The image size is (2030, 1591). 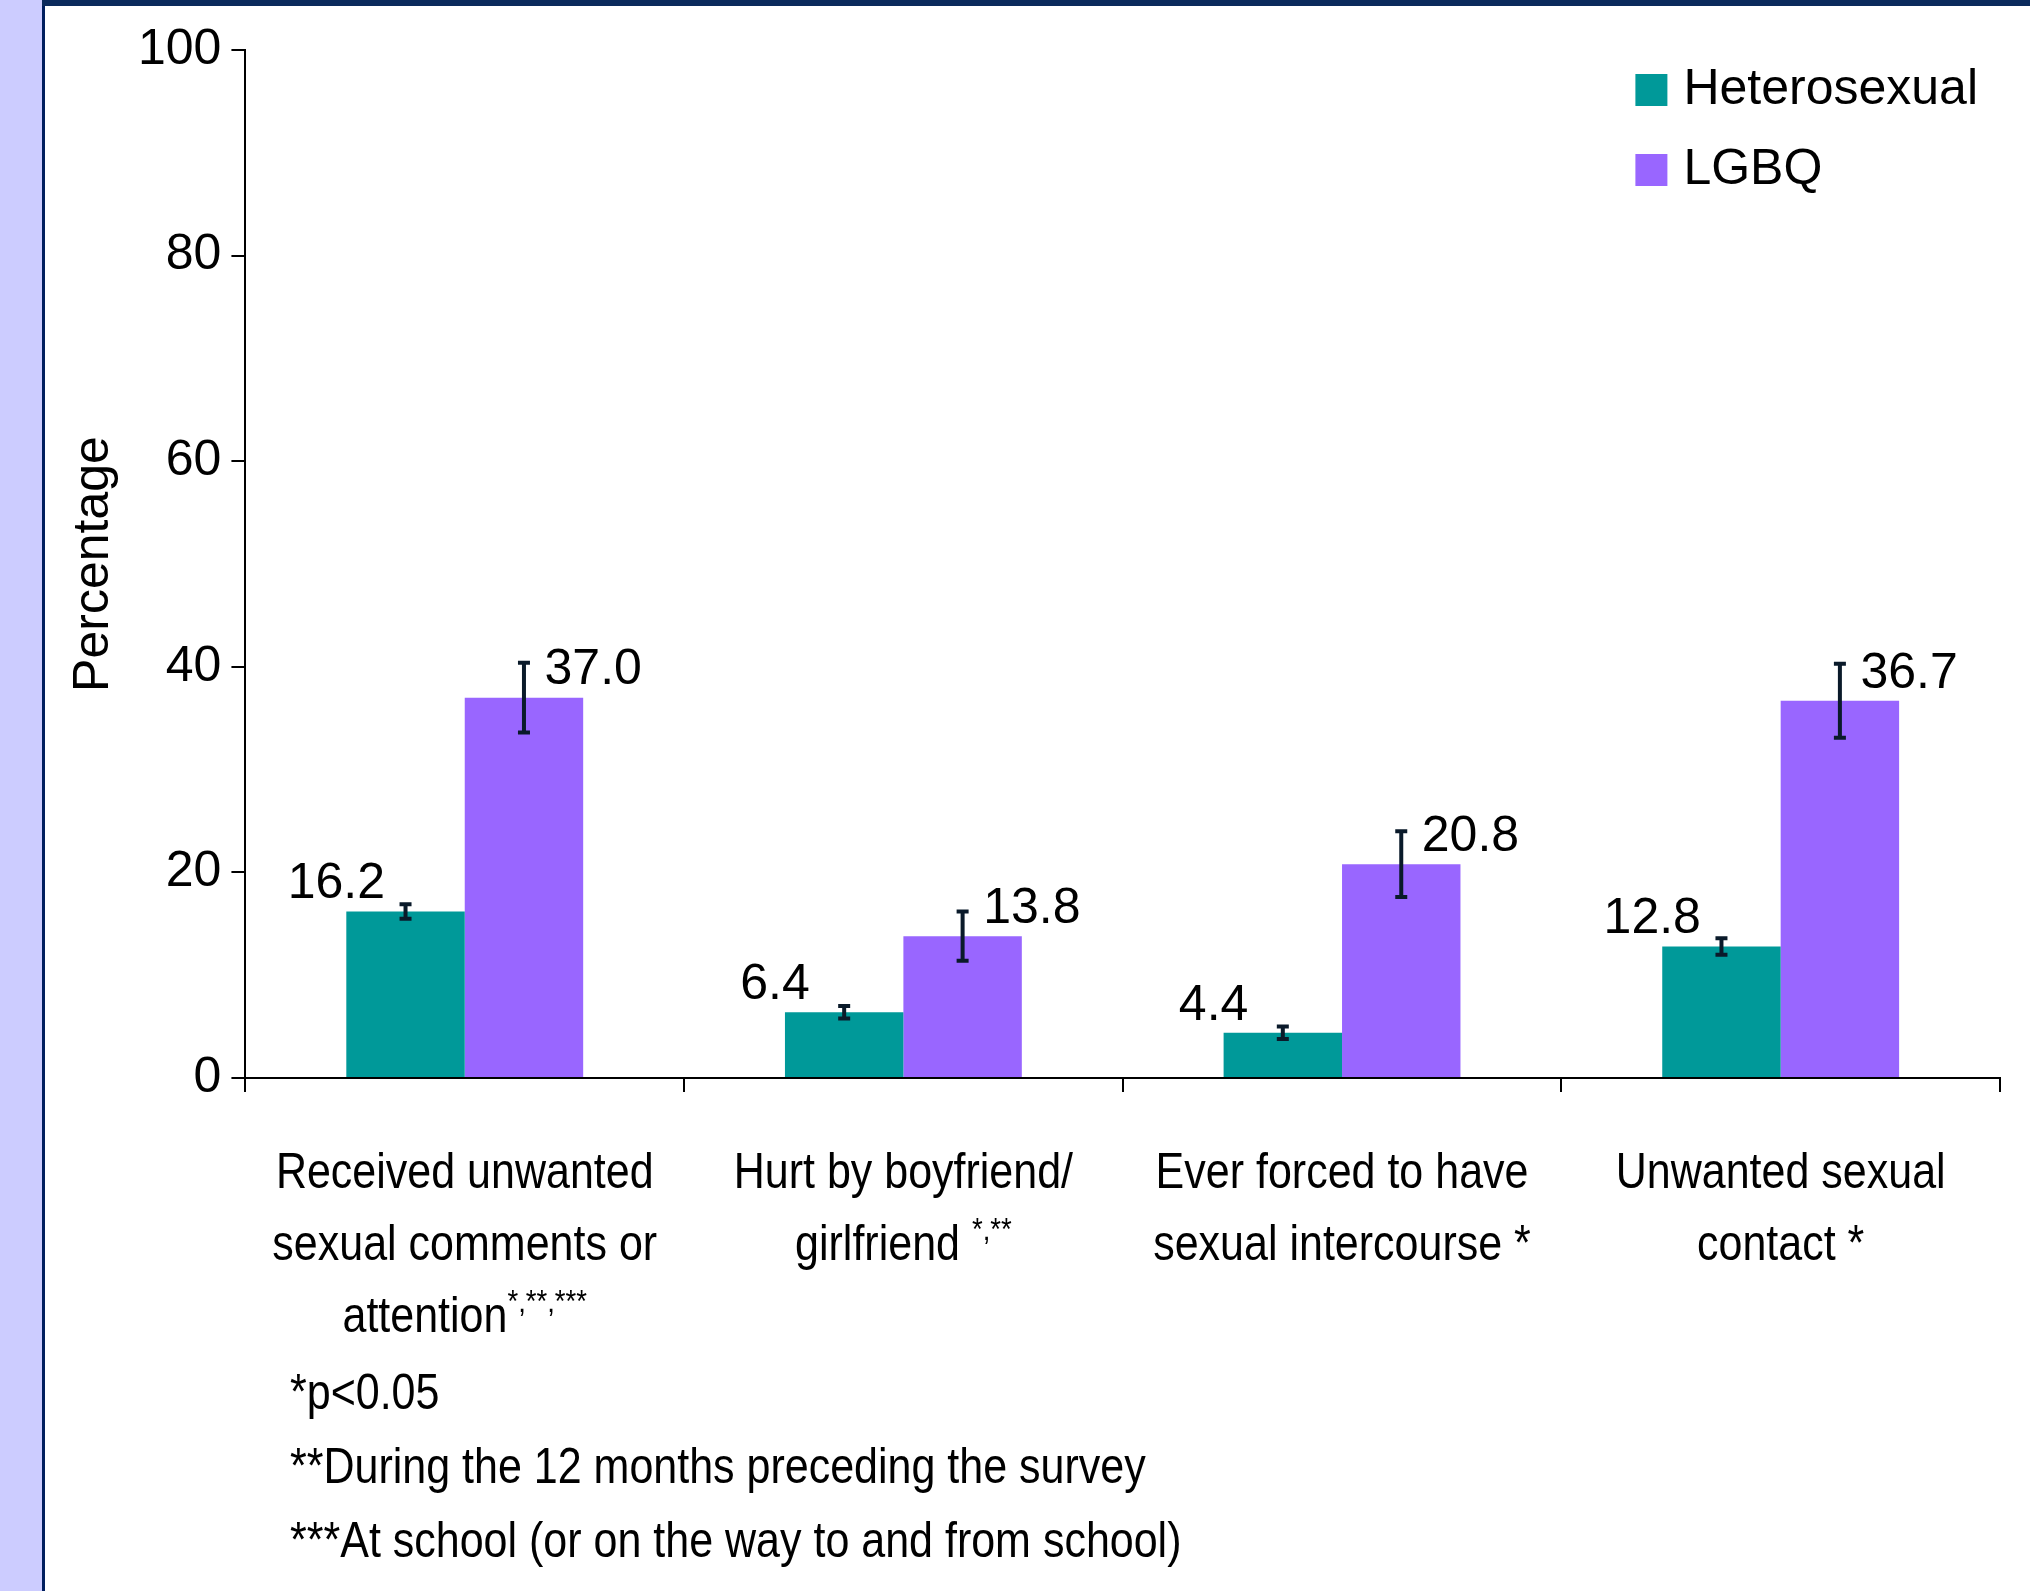 What do you see at coordinates (179, 46) in the screenshot?
I see `y-tick-label: 100` at bounding box center [179, 46].